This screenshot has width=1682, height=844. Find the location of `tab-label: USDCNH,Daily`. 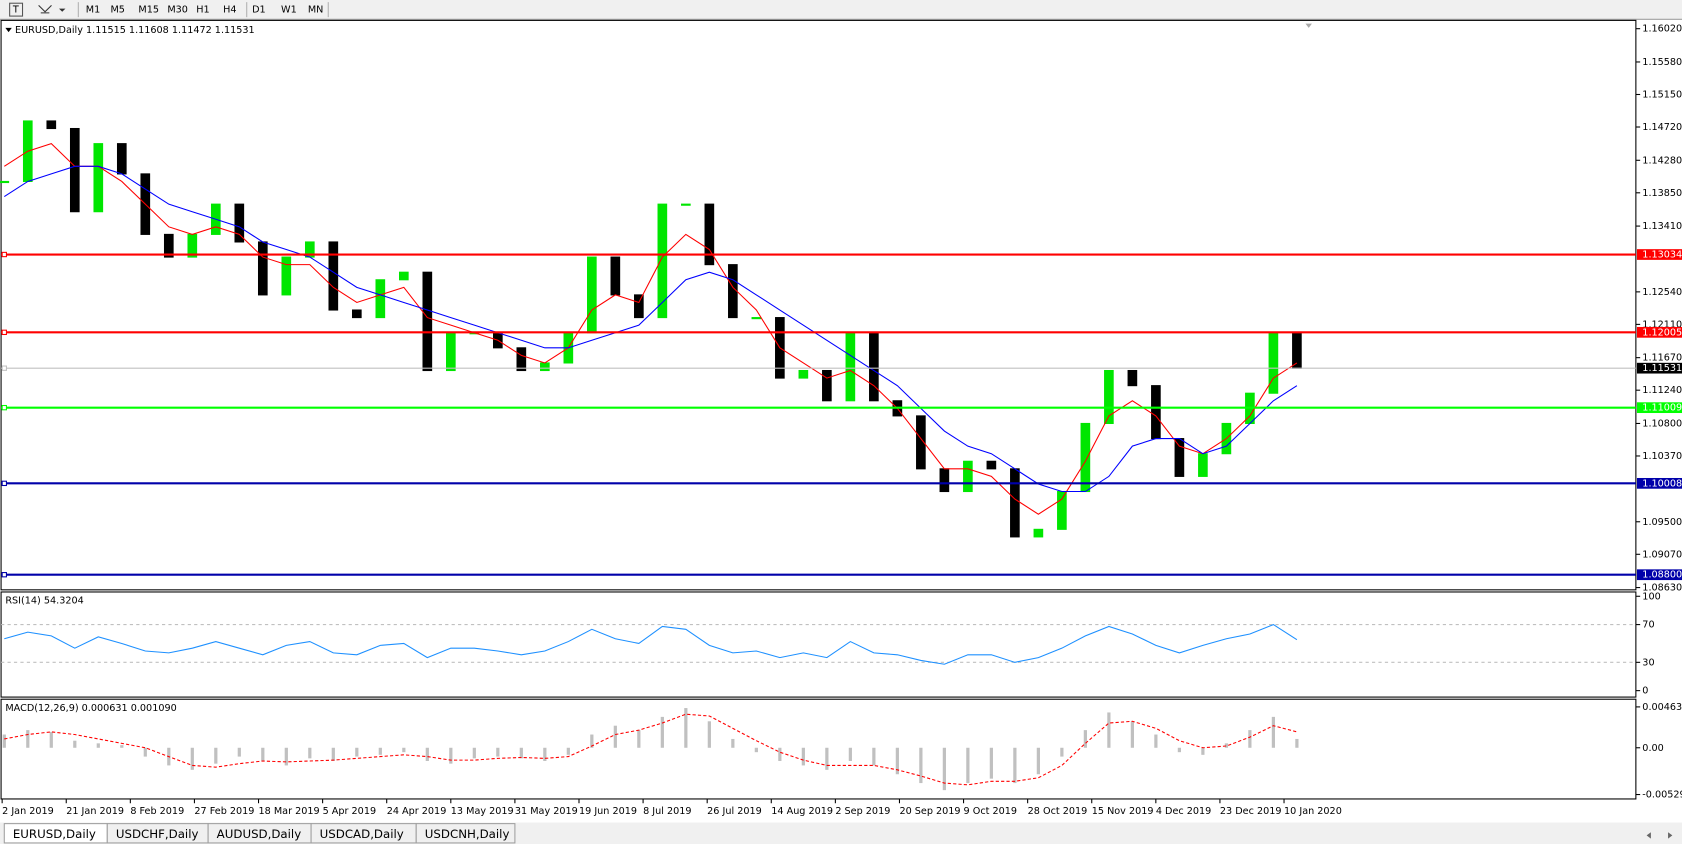

tab-label: USDCNH,Daily is located at coordinates (467, 834).